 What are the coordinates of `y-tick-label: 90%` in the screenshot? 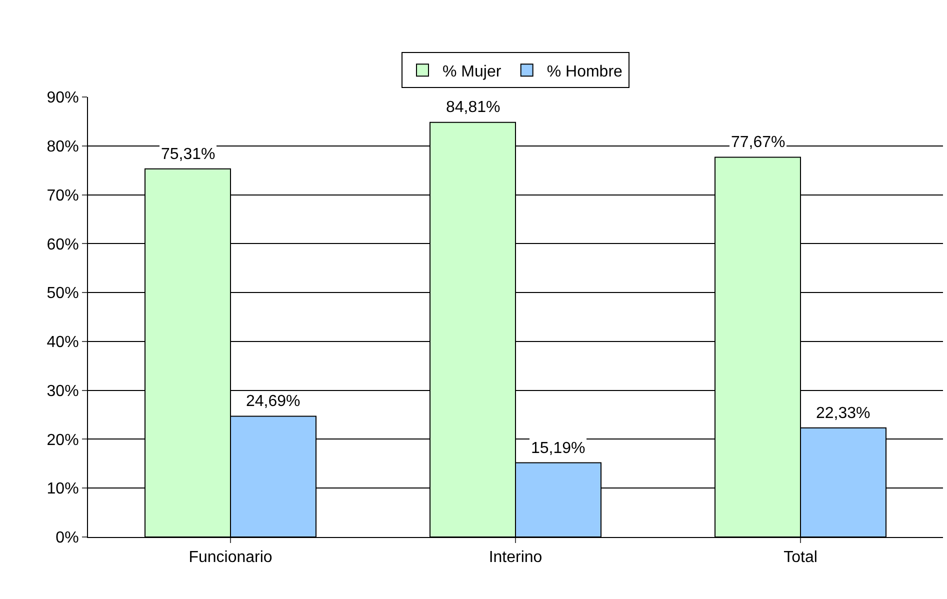 It's located at (62, 98).